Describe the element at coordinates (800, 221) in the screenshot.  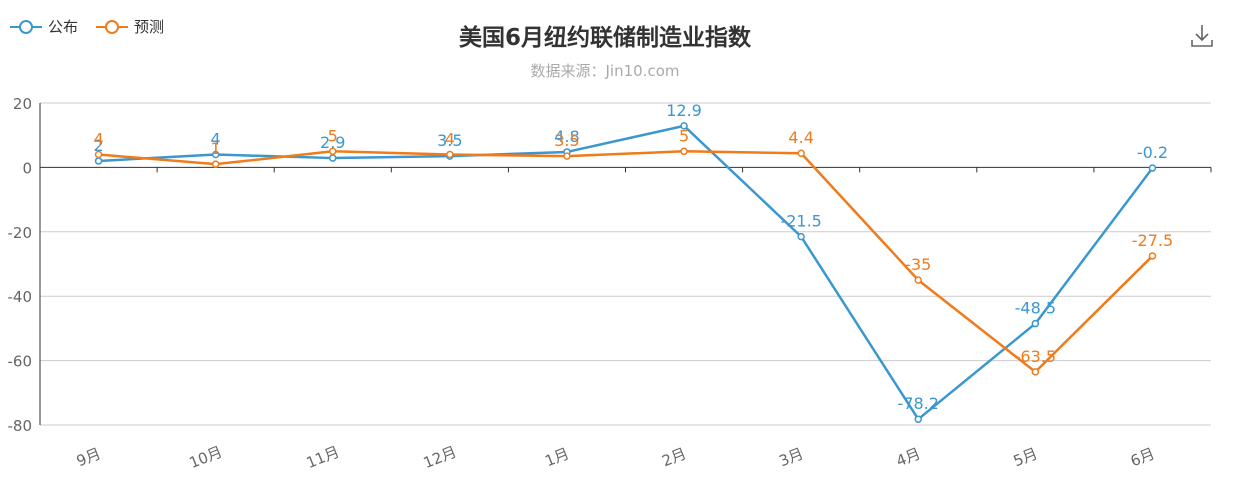
I see `data-label: -21.5` at that location.